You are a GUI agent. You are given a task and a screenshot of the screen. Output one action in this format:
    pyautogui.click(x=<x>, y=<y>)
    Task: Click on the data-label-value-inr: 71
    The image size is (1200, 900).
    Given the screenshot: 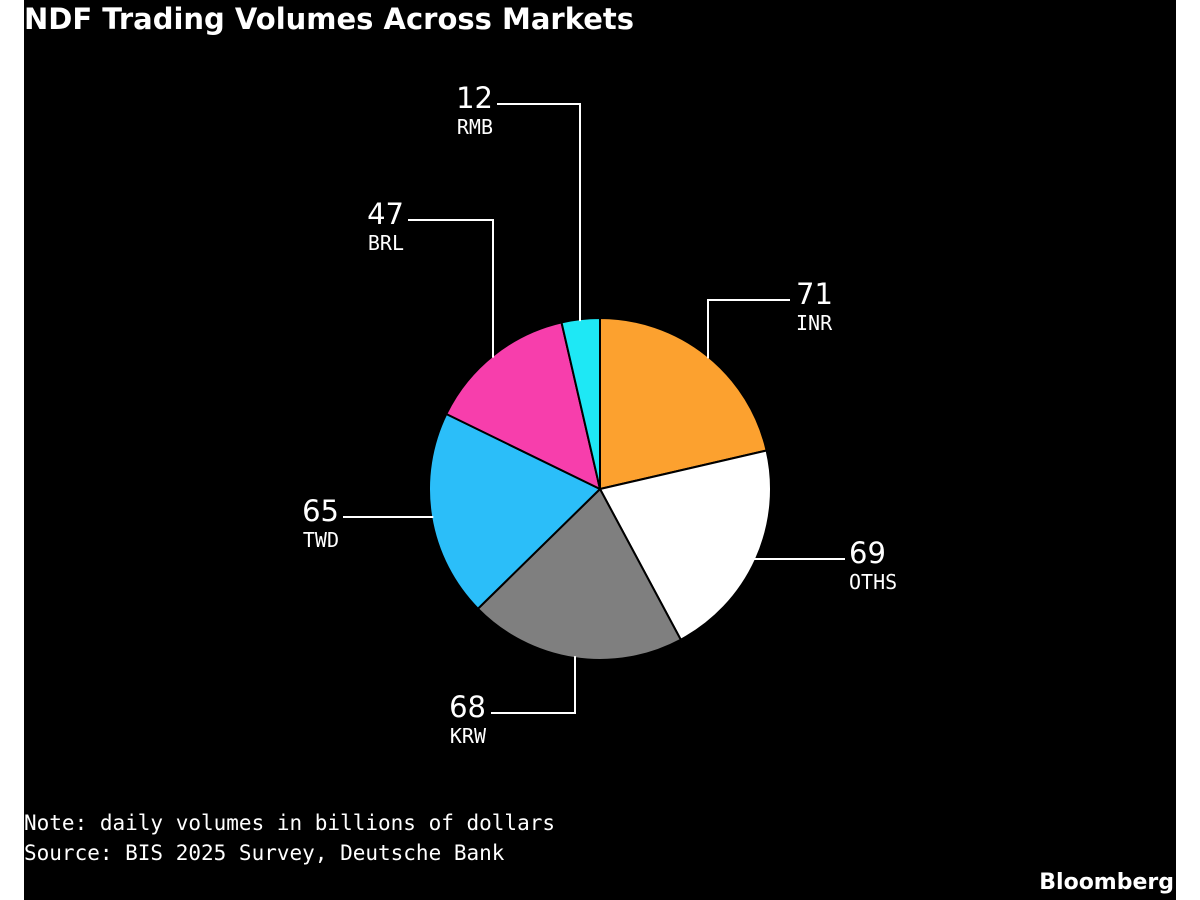 What is the action you would take?
    pyautogui.click(x=814, y=294)
    